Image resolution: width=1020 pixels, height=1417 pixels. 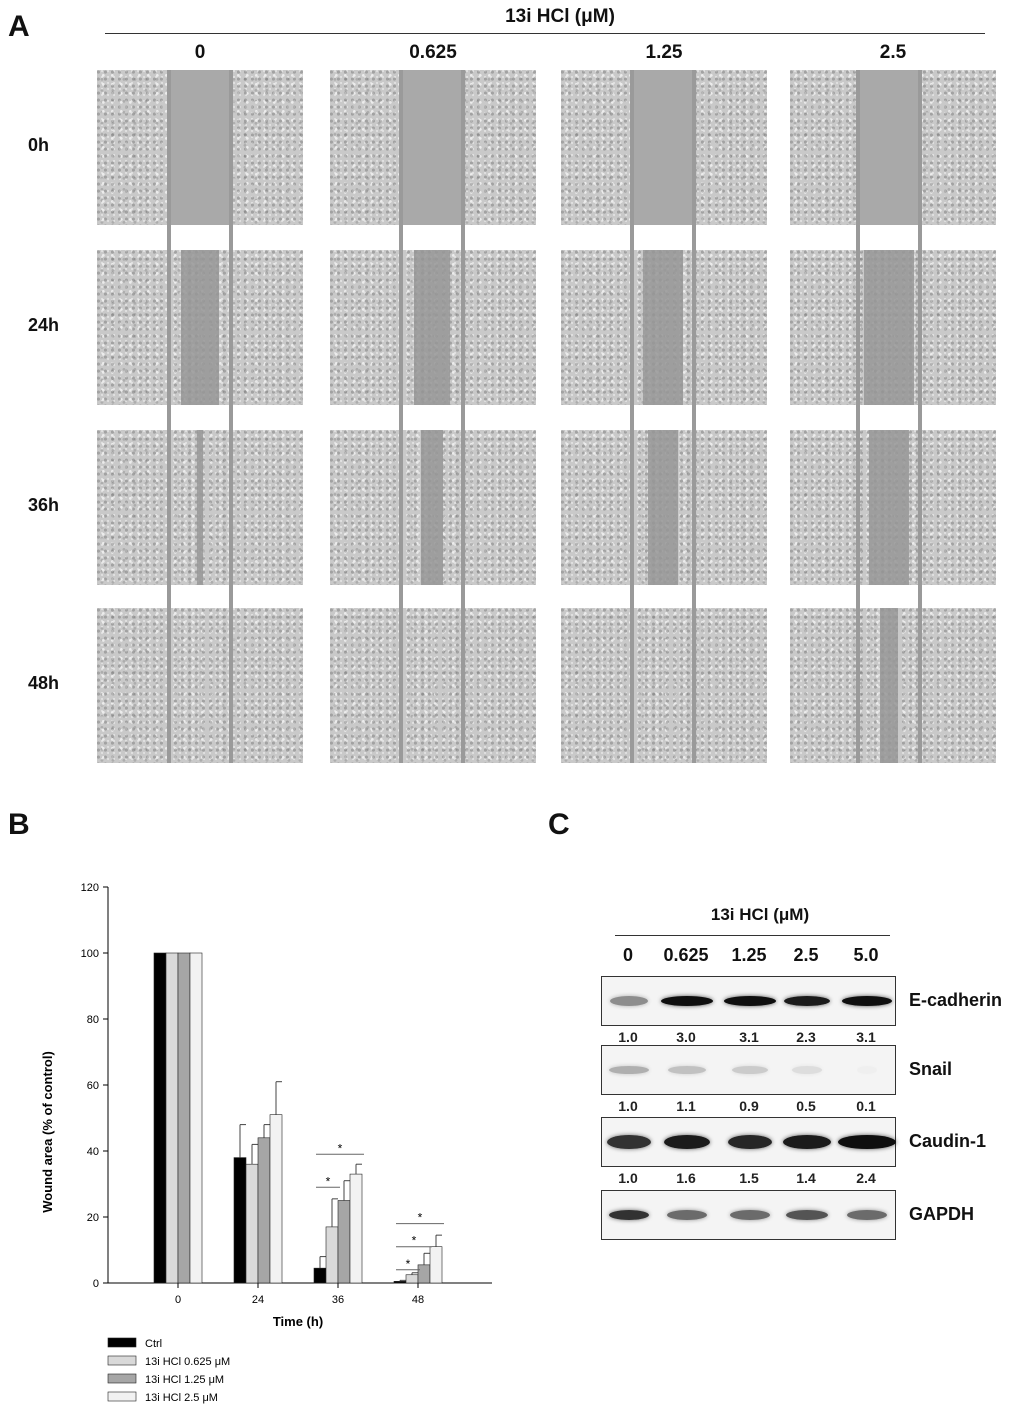 What do you see at coordinates (866, 1178) in the screenshot?
I see `quant-value: 2.4` at bounding box center [866, 1178].